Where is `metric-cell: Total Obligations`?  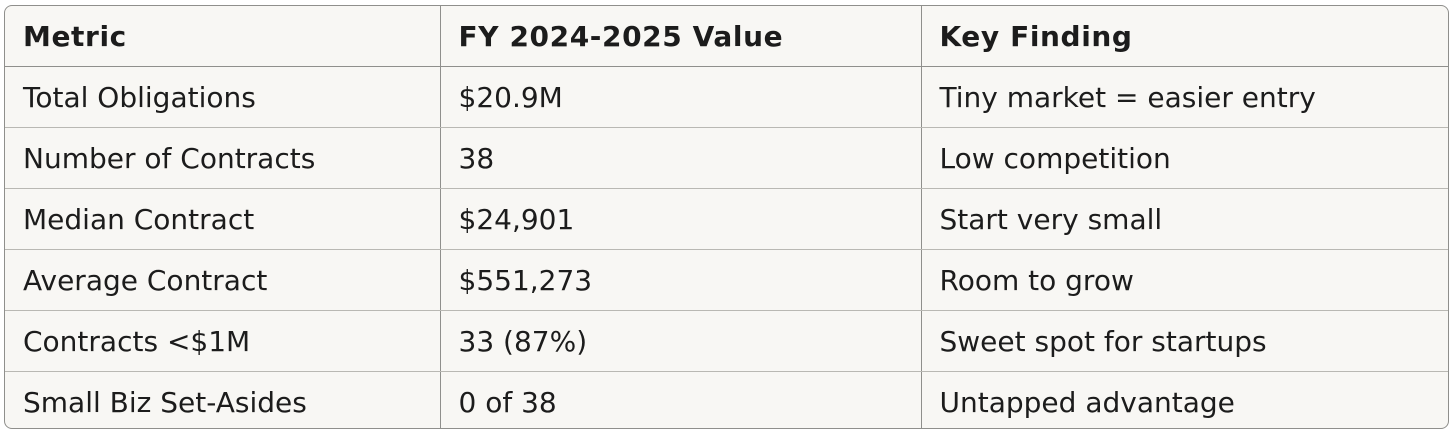
metric-cell: Total Obligations is located at coordinates (223, 97).